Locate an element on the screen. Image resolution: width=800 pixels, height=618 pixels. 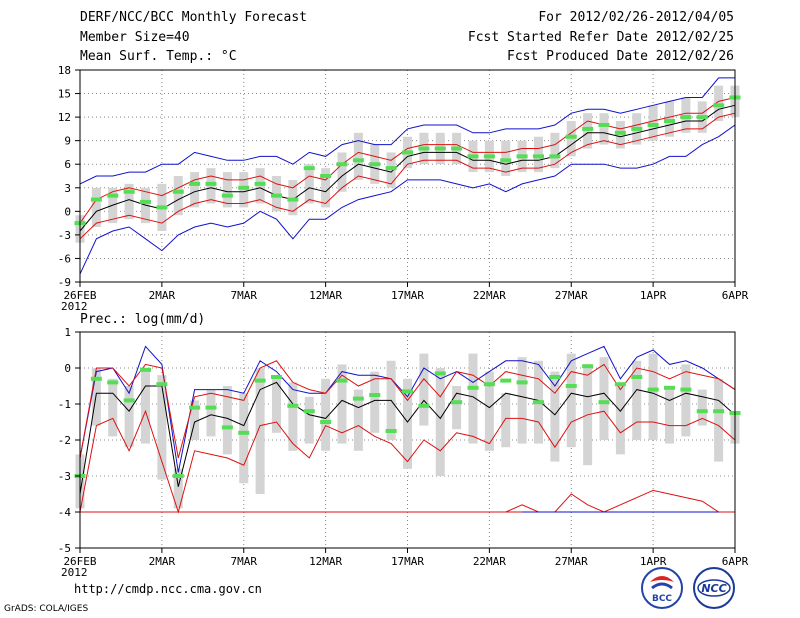
bcc-logo-ring is located at coordinates (662, 588).